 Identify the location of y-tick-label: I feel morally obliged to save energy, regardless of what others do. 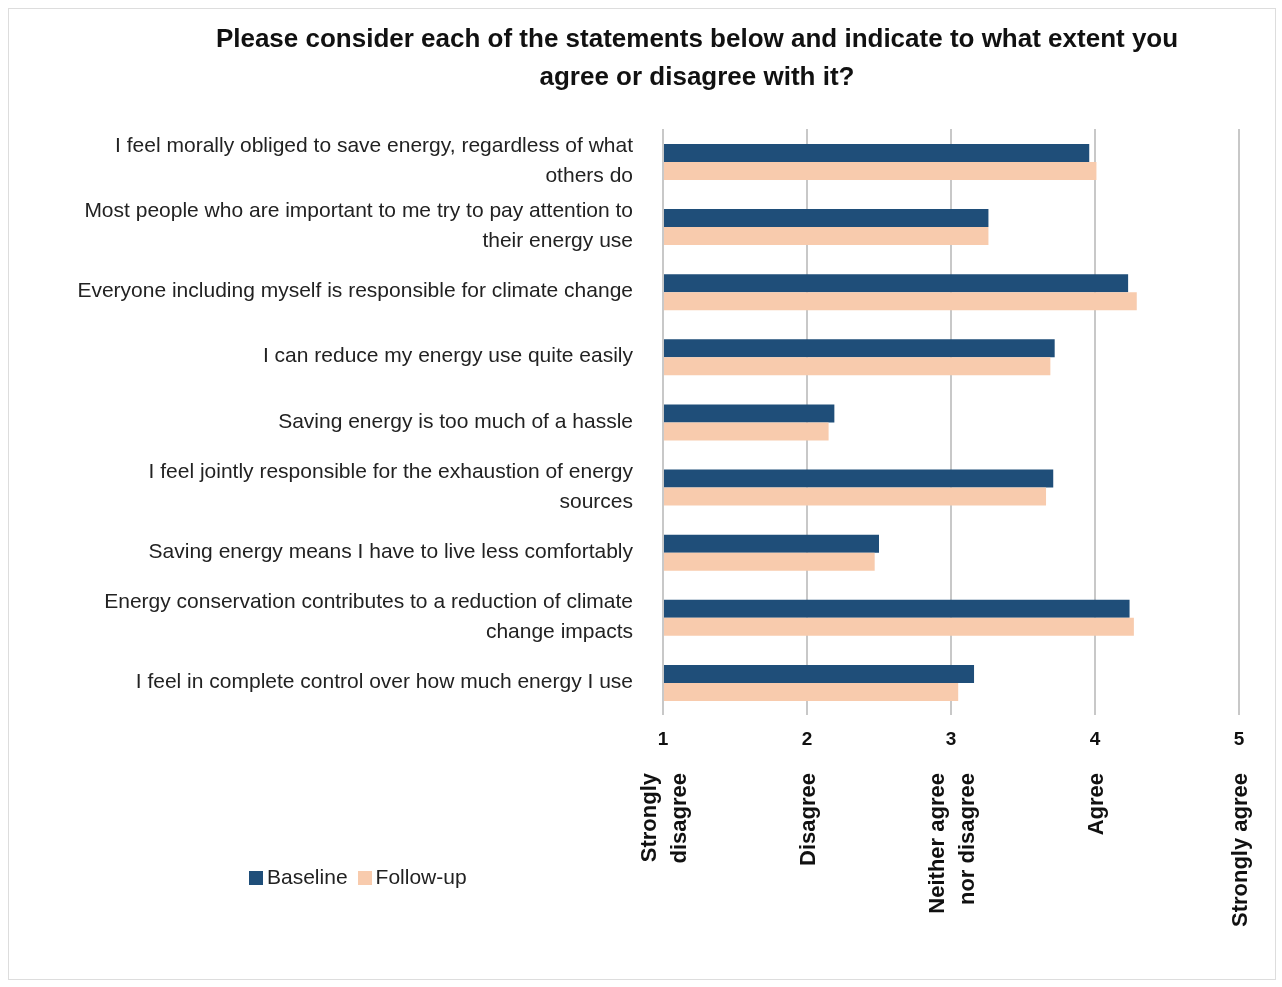
(374, 160).